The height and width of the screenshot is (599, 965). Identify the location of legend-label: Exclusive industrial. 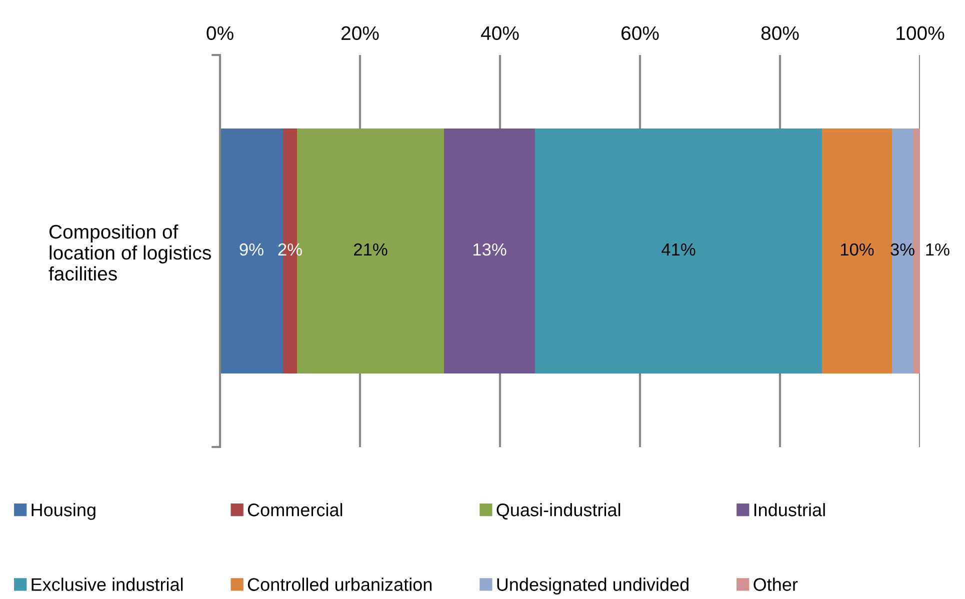
(107, 584).